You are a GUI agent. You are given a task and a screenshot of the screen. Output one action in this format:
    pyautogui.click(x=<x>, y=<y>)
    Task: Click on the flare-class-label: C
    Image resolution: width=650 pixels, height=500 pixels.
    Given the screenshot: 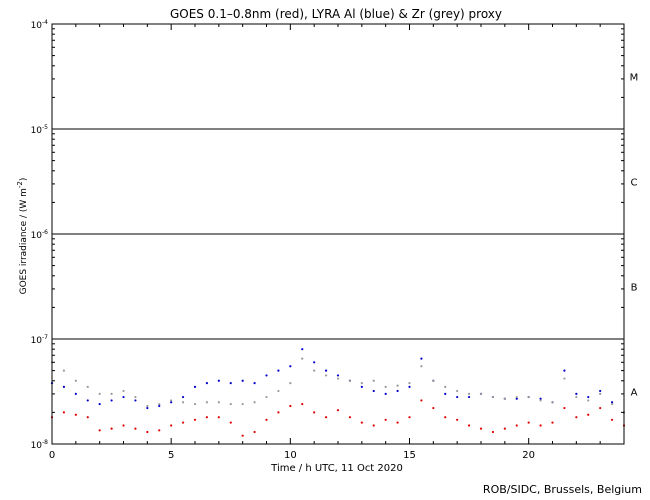 What is the action you would take?
    pyautogui.click(x=634, y=183)
    